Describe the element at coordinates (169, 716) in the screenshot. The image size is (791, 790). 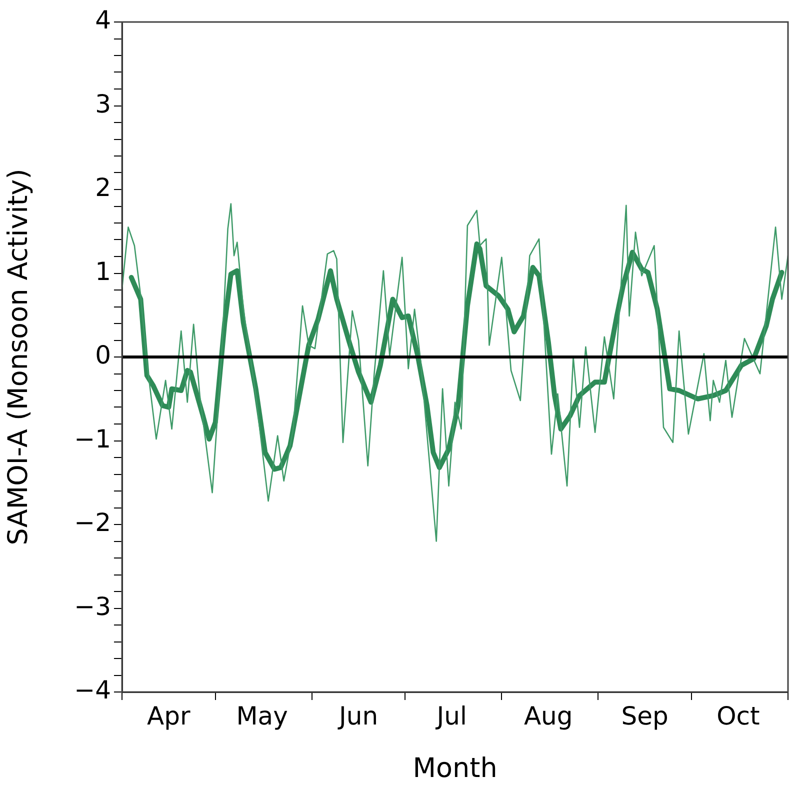
I see `x-tick-label: Apr` at that location.